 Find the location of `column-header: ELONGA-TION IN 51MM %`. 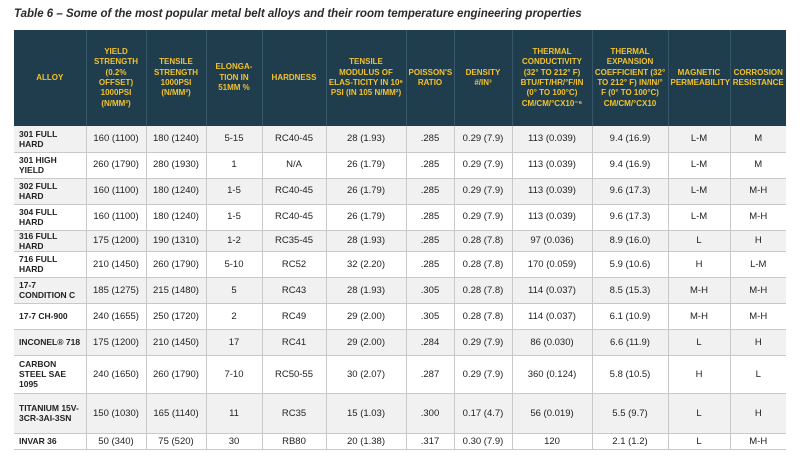

column-header: ELONGA-TION IN 51MM % is located at coordinates (234, 78).